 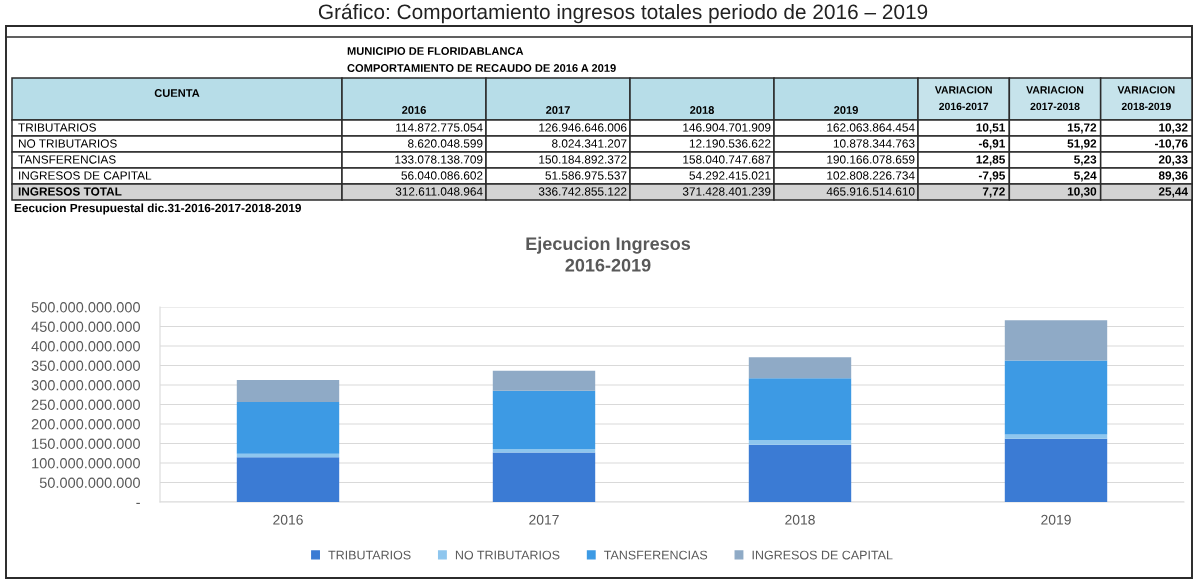 What do you see at coordinates (558, 110) in the screenshot?
I see `category-label: 2017` at bounding box center [558, 110].